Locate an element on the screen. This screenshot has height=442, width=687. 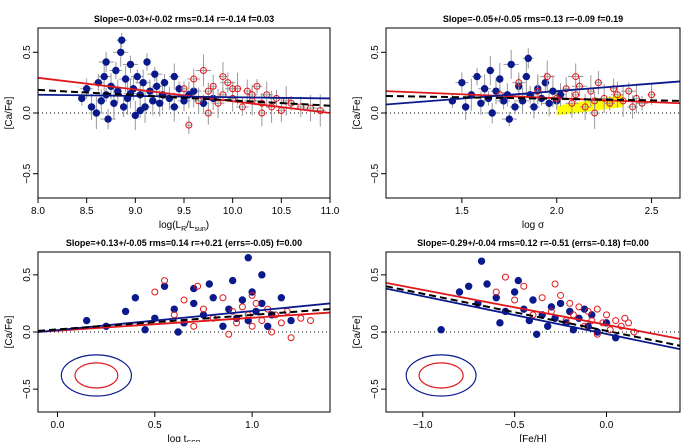
series-blue is located at coordinates (507, 87).